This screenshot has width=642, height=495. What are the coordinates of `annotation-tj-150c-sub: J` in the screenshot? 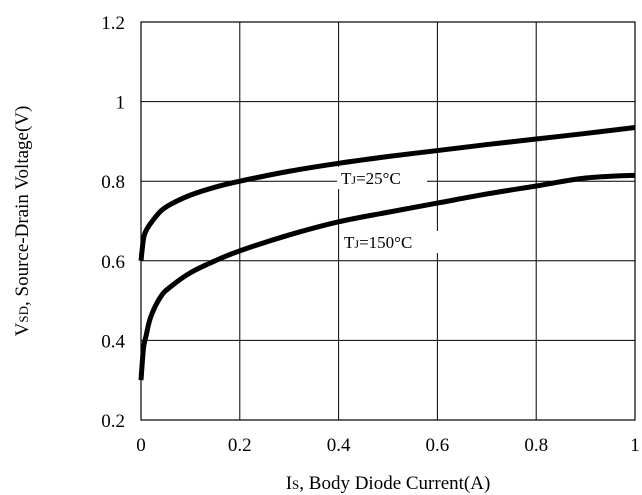 It's located at (356, 244).